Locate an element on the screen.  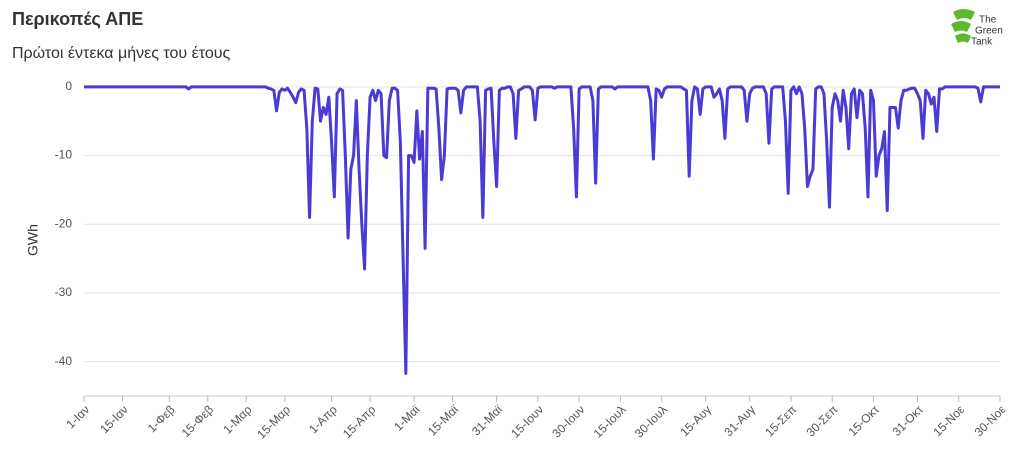
x-tick-label: 1-Μαρ is located at coordinates (237, 419).